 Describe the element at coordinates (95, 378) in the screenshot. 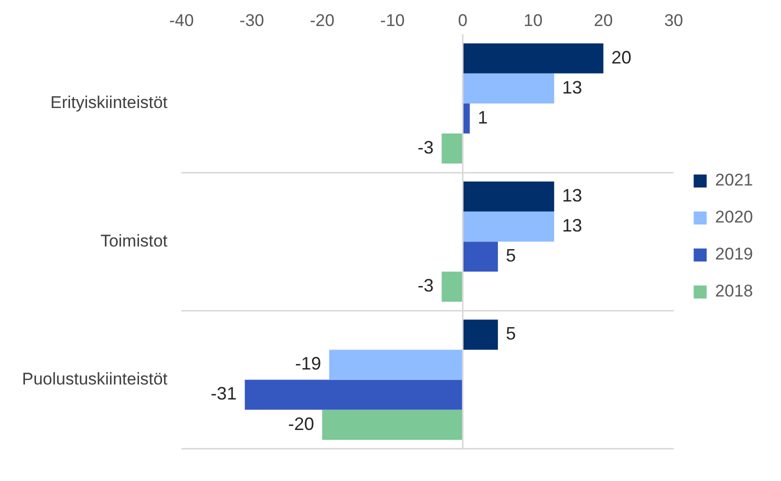

I see `y-tick-label: Puolustuskiinteistöt` at that location.